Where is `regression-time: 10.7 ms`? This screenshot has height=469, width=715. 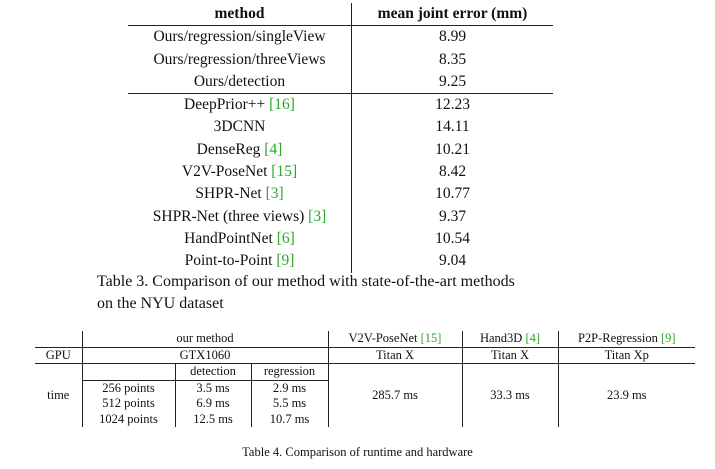
regression-time: 10.7 ms is located at coordinates (289, 418).